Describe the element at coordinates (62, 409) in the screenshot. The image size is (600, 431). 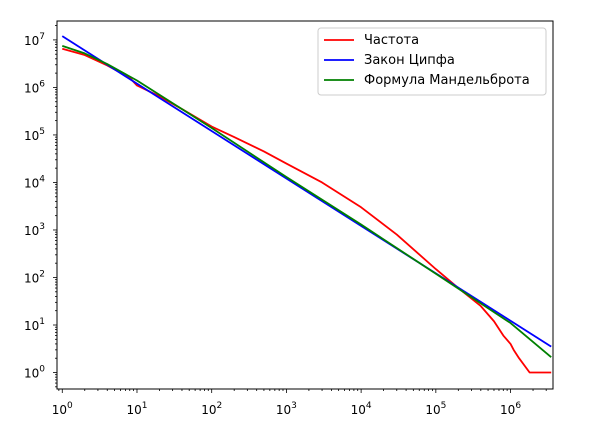
I see `x-tick-label: 10⁰` at that location.